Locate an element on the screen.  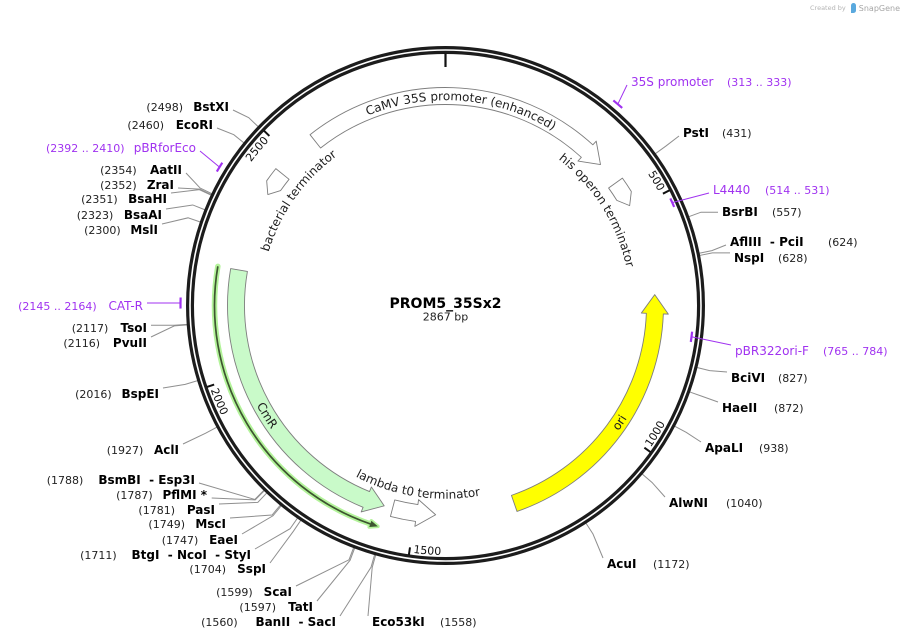
enzyme-position: (2300) is located at coordinates (102, 230).